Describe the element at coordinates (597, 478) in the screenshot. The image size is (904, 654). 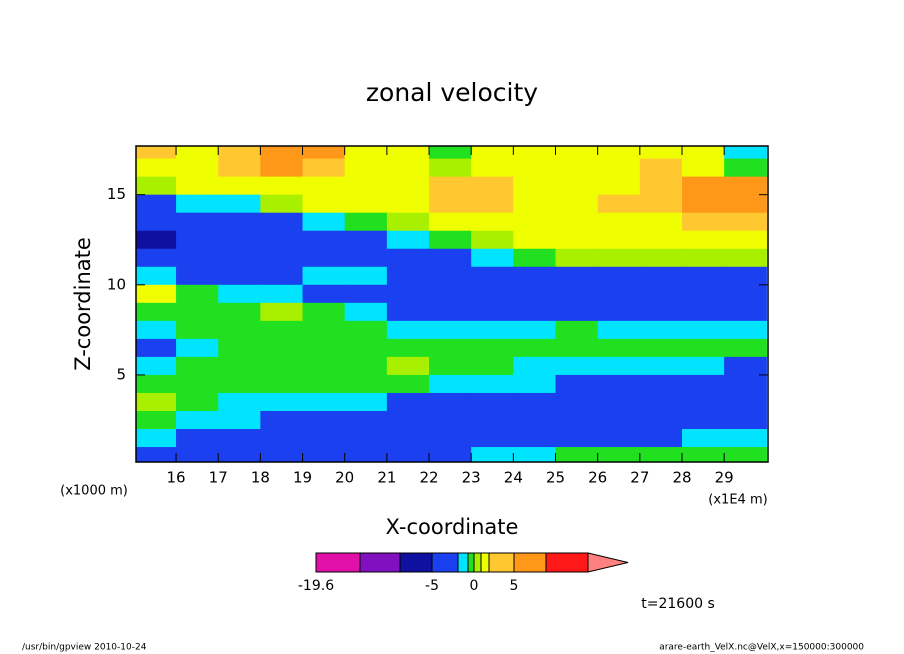
I see `x-tick-label: 26` at that location.